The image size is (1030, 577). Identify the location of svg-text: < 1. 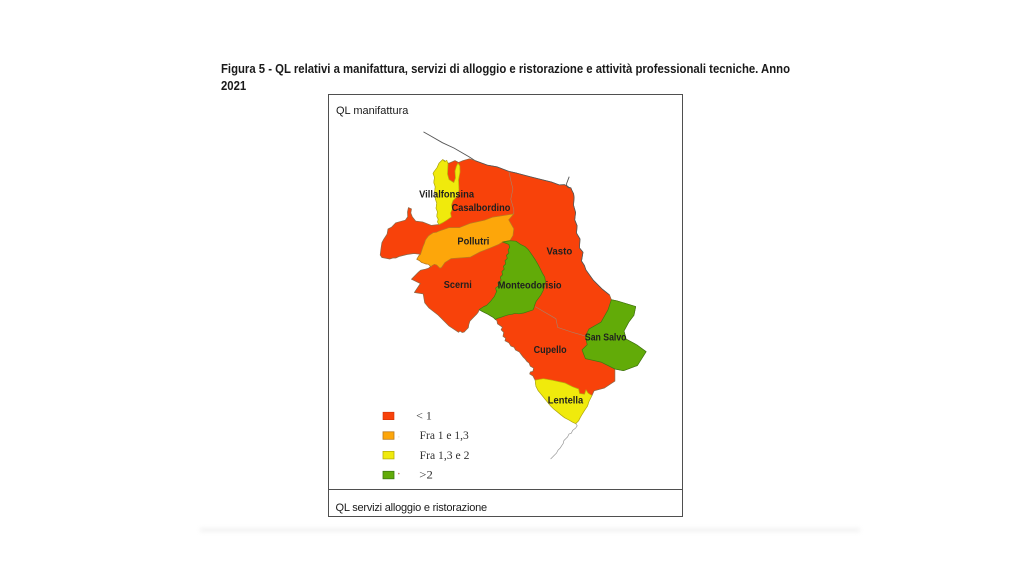
(424, 416).